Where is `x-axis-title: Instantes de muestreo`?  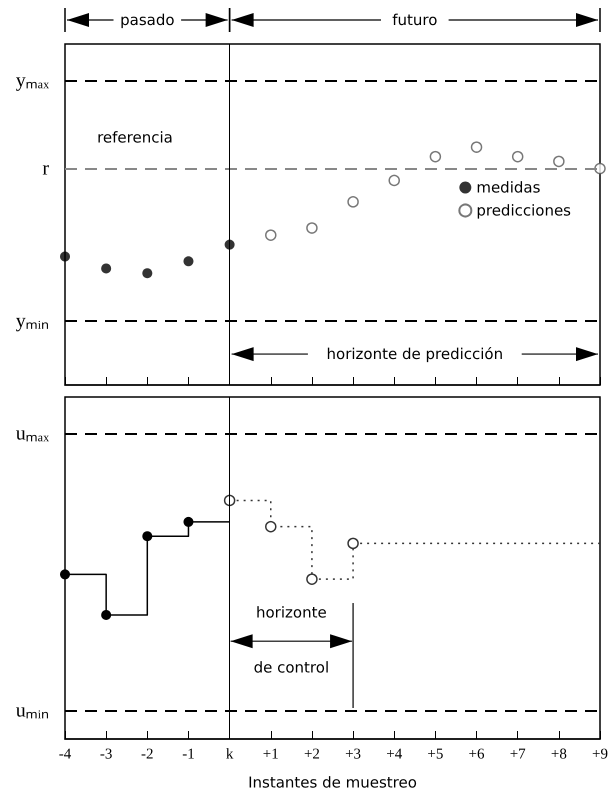 x-axis-title: Instantes de muestreo is located at coordinates (332, 783).